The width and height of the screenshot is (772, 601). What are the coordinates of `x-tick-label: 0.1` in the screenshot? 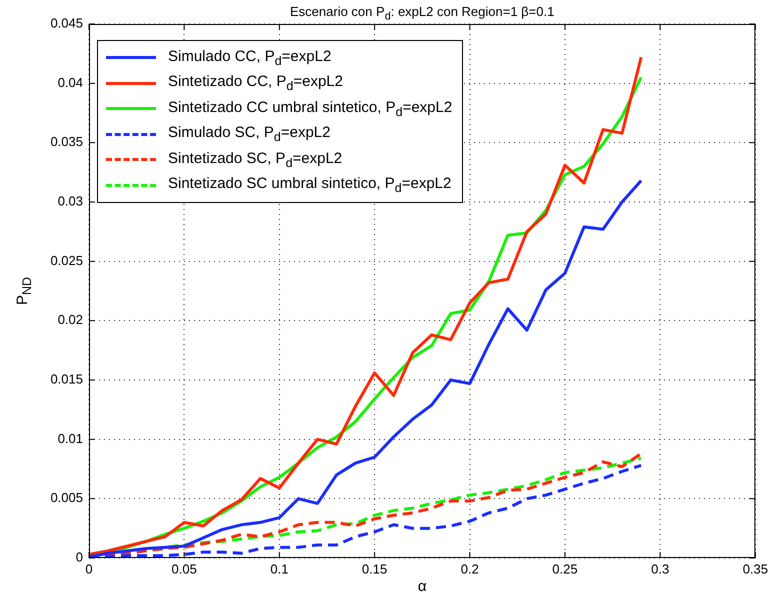 It's located at (279, 568).